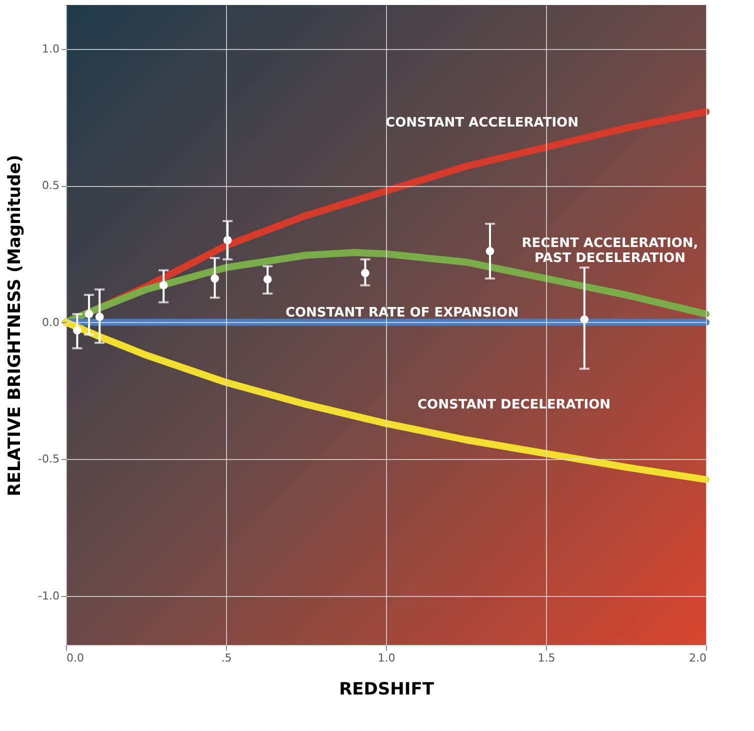  Describe the element at coordinates (49, 459) in the screenshot. I see `y-tick-label: -0.5` at that location.